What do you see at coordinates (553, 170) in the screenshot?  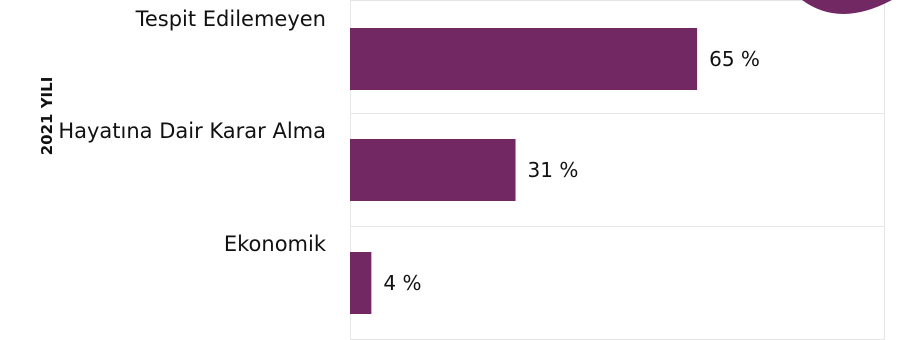 I see `value-label-1: 31 %` at bounding box center [553, 170].